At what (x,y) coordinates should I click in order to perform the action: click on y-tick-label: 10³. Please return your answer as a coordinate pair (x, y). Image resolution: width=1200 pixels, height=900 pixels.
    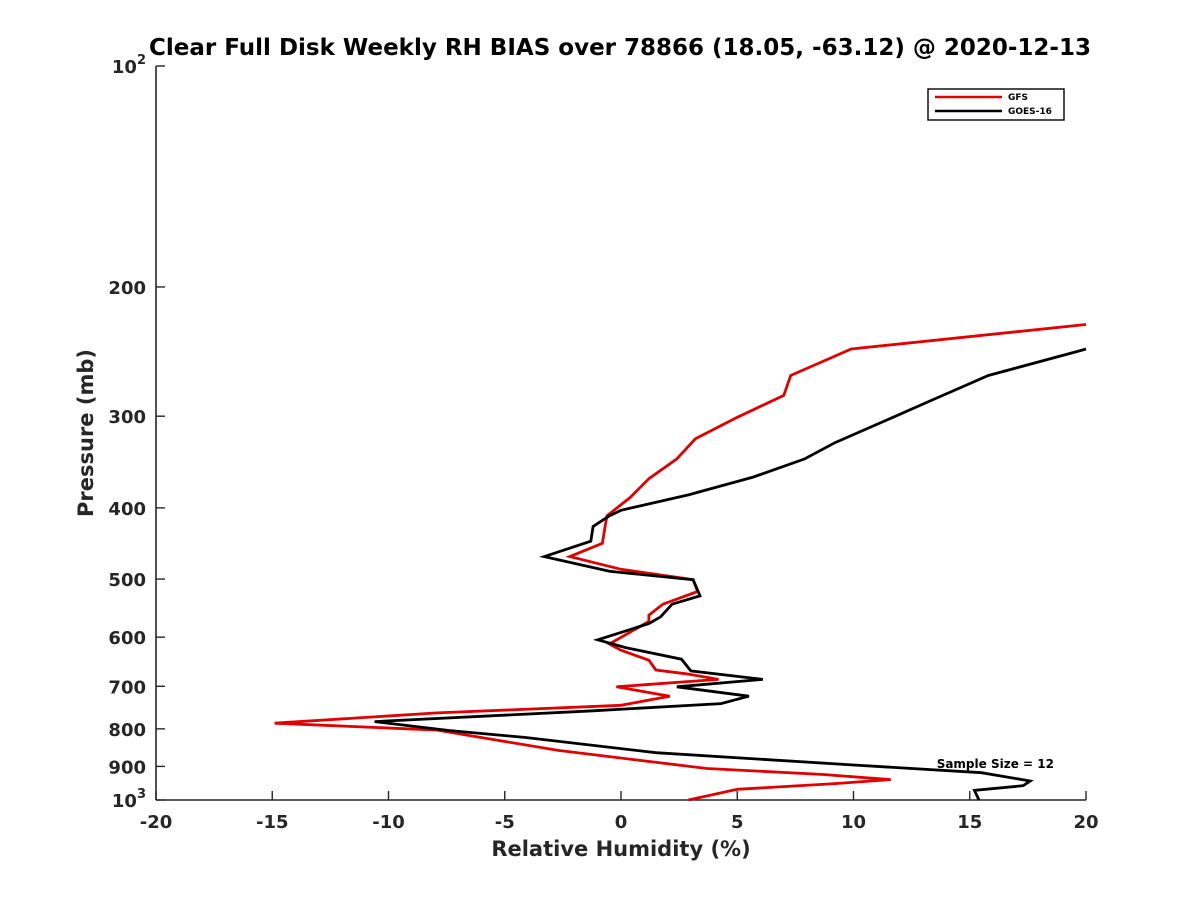
    Looking at the image, I should click on (129, 799).